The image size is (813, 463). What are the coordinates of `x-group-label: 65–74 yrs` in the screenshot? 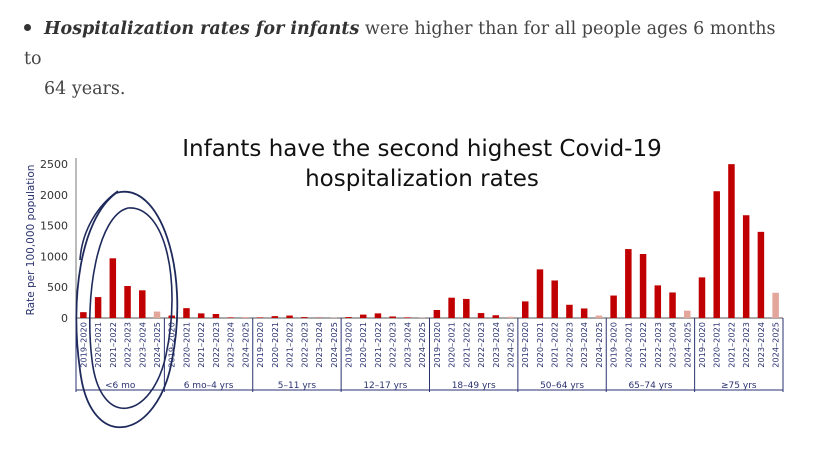 It's located at (650, 386).